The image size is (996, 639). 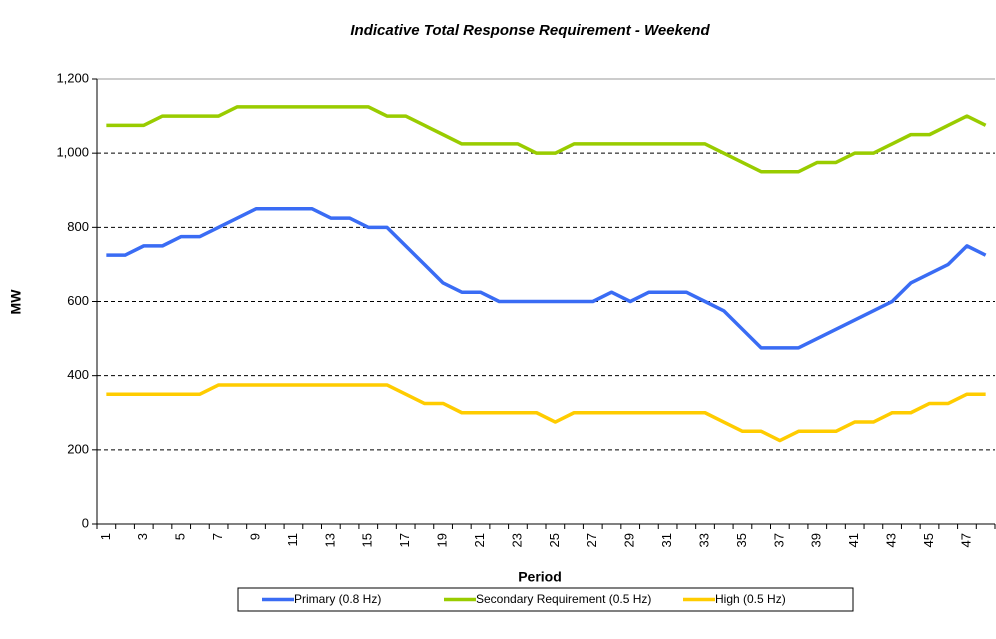 What do you see at coordinates (254, 536) in the screenshot?
I see `x-tick-label: 9` at bounding box center [254, 536].